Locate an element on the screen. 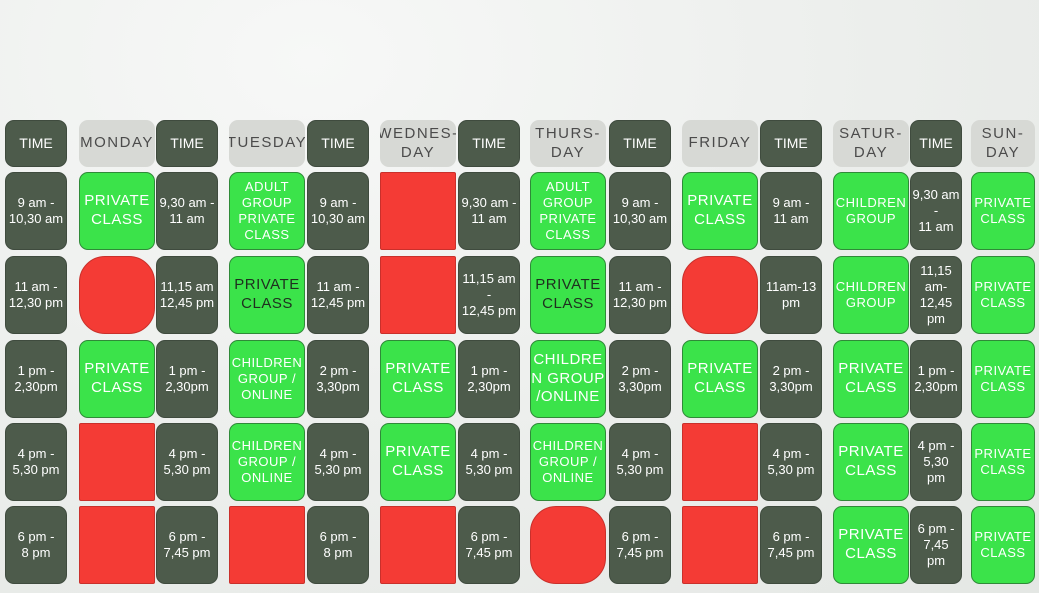 Image resolution: width=1039 pixels, height=593 pixels. thursday-slot-booked is located at coordinates (568, 545).